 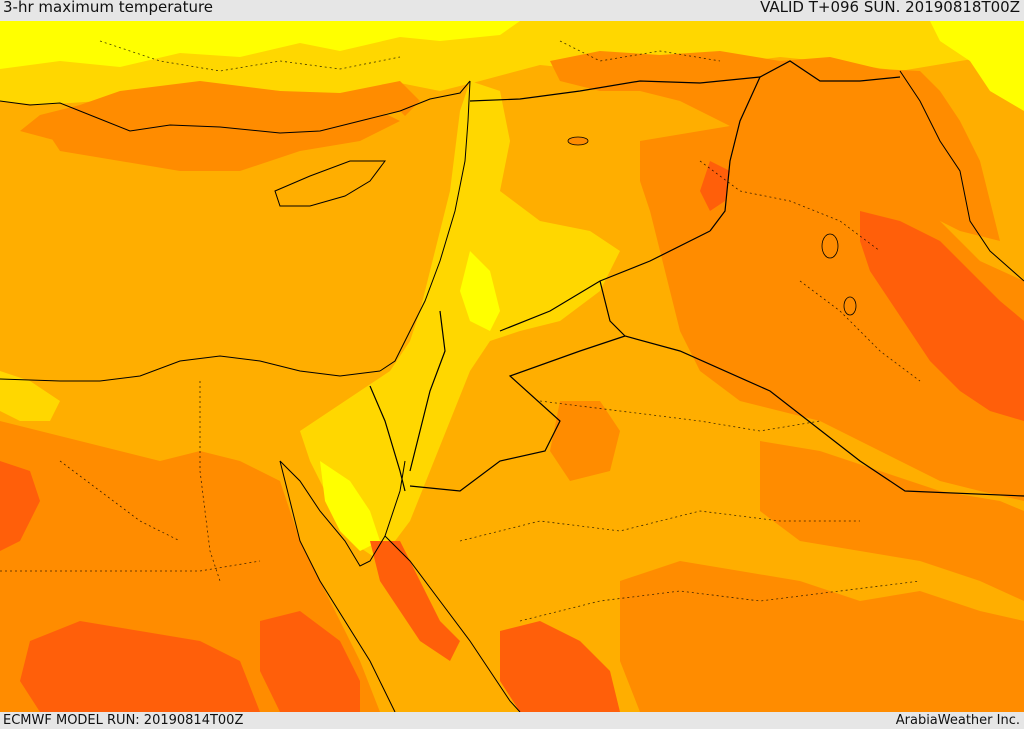 What do you see at coordinates (957, 720) in the screenshot?
I see `credit: ArabiaWeather Inc.` at bounding box center [957, 720].